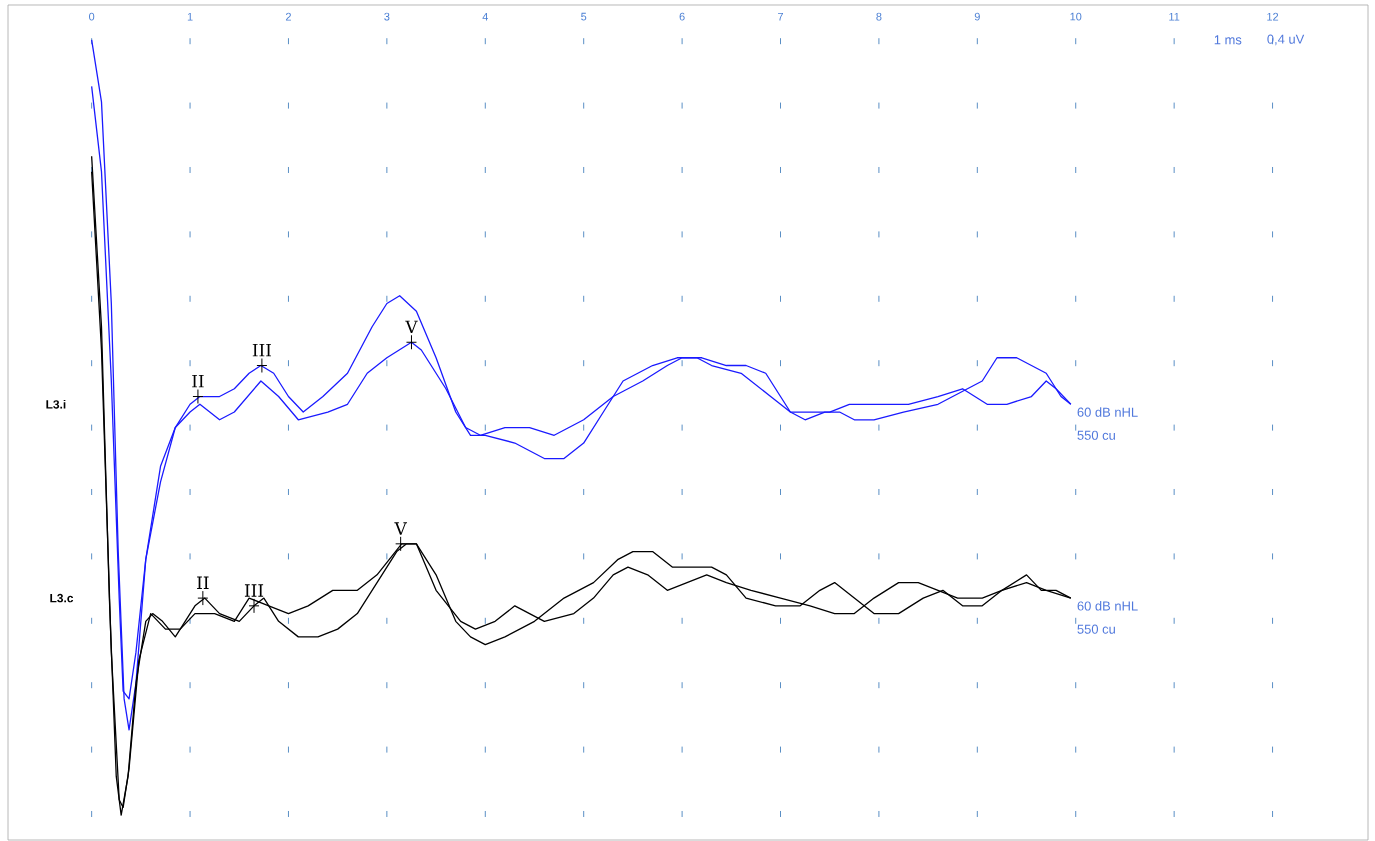 The height and width of the screenshot is (841, 1375). What do you see at coordinates (1286, 40) in the screenshot?
I see `annotation: 0,4 uV` at bounding box center [1286, 40].